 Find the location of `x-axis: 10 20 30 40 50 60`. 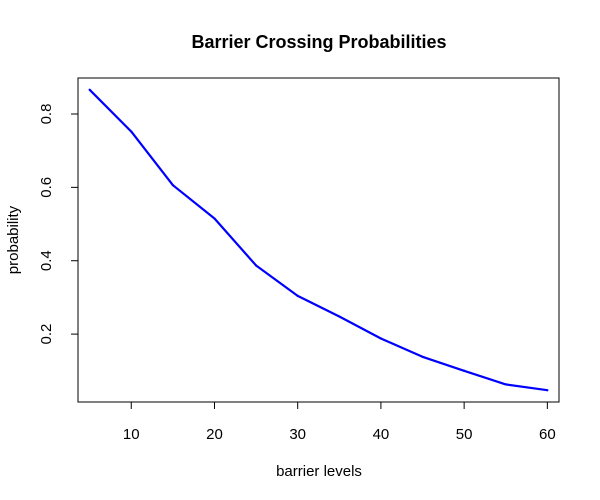

x-axis: 10 20 30 40 50 60 is located at coordinates (339, 422).